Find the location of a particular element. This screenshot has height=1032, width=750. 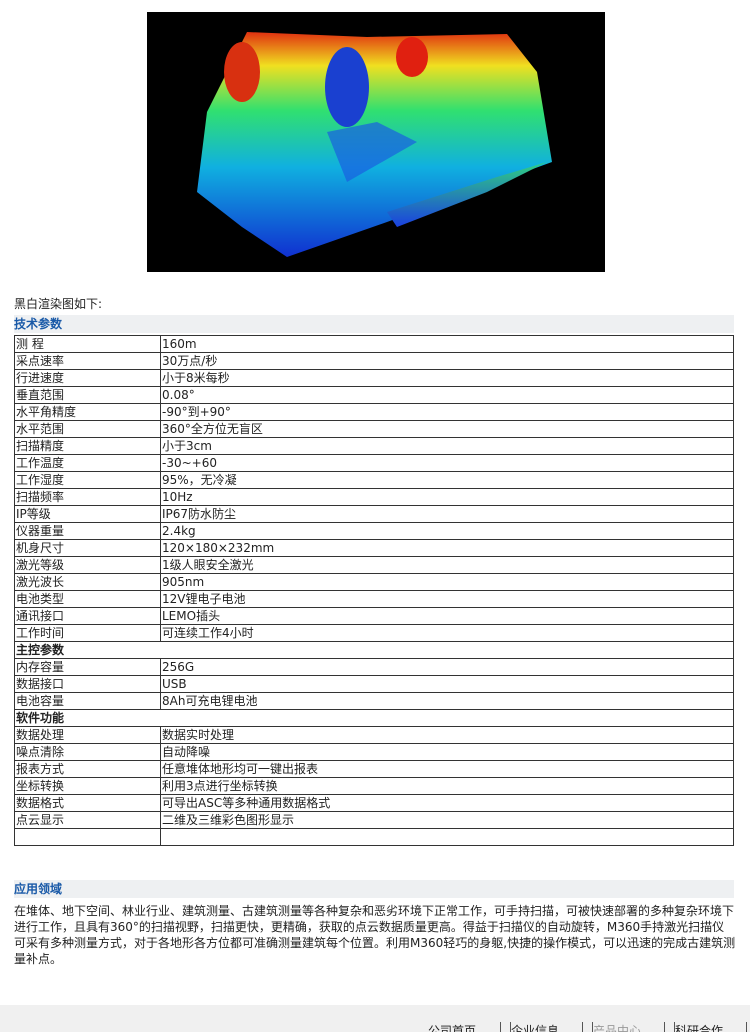

label-cell: 扫描频率 is located at coordinates (87, 497).